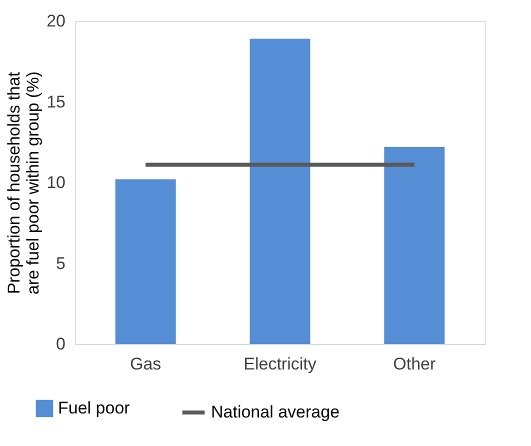 This screenshot has width=531, height=446. Describe the element at coordinates (56, 182) in the screenshot. I see `y-tick-label: 10` at that location.